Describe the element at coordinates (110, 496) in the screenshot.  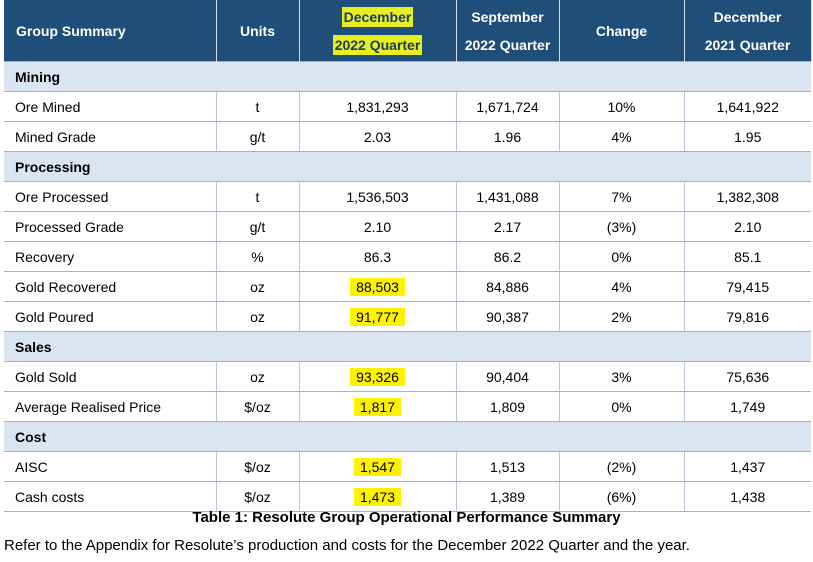
I see `row-label: Cash costs` at that location.